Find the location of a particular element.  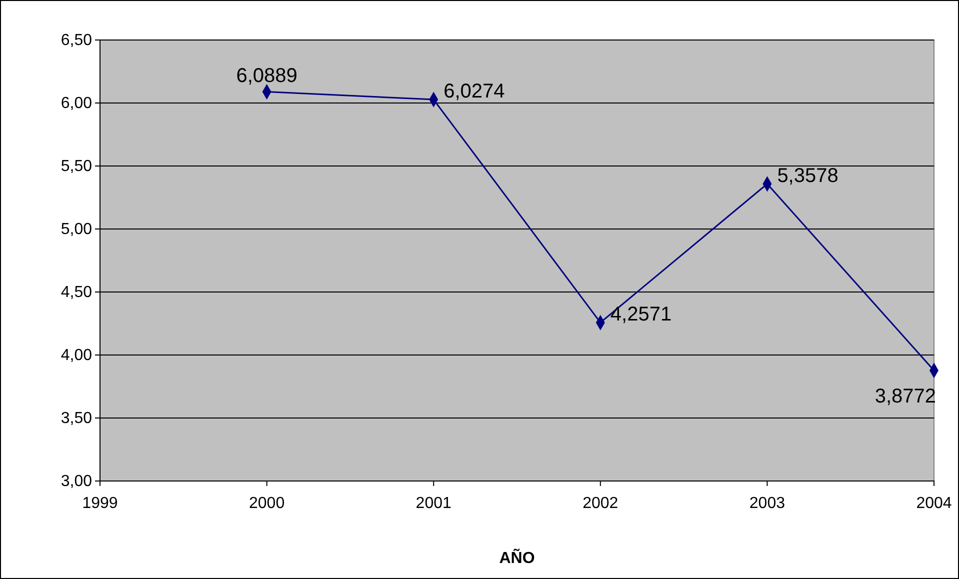

x-tick-label: 2004 is located at coordinates (934, 503).